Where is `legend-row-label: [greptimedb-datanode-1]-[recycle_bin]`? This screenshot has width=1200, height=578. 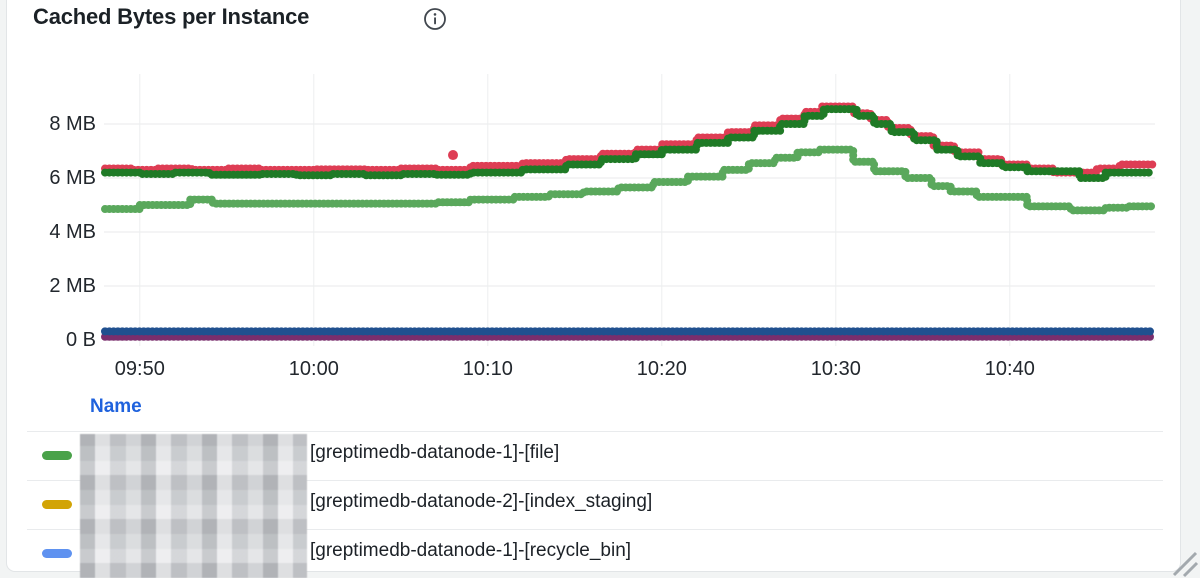 legend-row-label: [greptimedb-datanode-1]-[recycle_bin] is located at coordinates (471, 550).